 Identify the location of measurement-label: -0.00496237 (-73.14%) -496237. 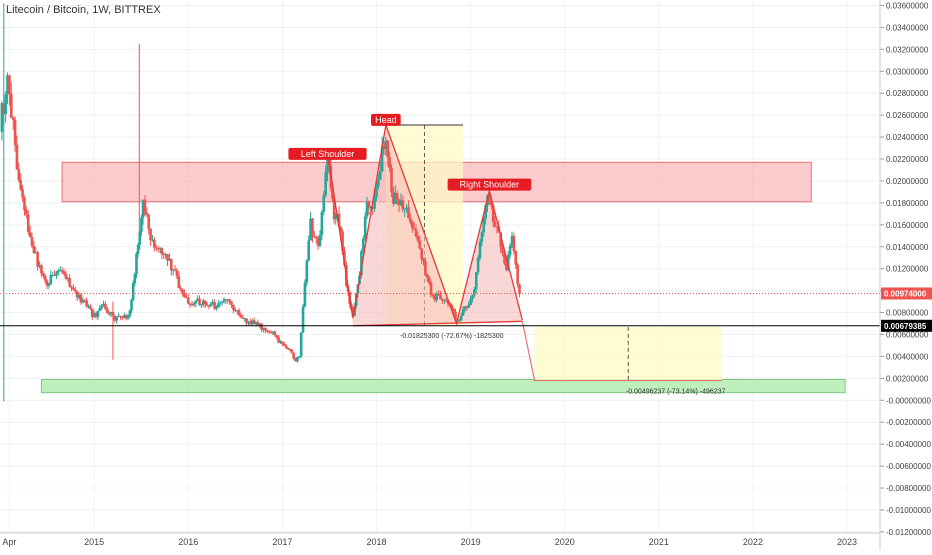
(676, 392).